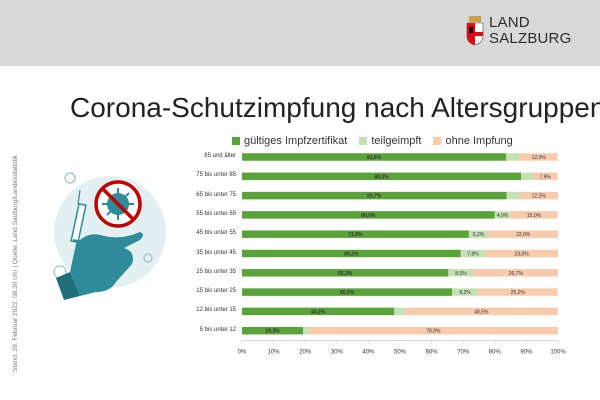  I want to click on x-tick-label: 20%, so click(305, 353).